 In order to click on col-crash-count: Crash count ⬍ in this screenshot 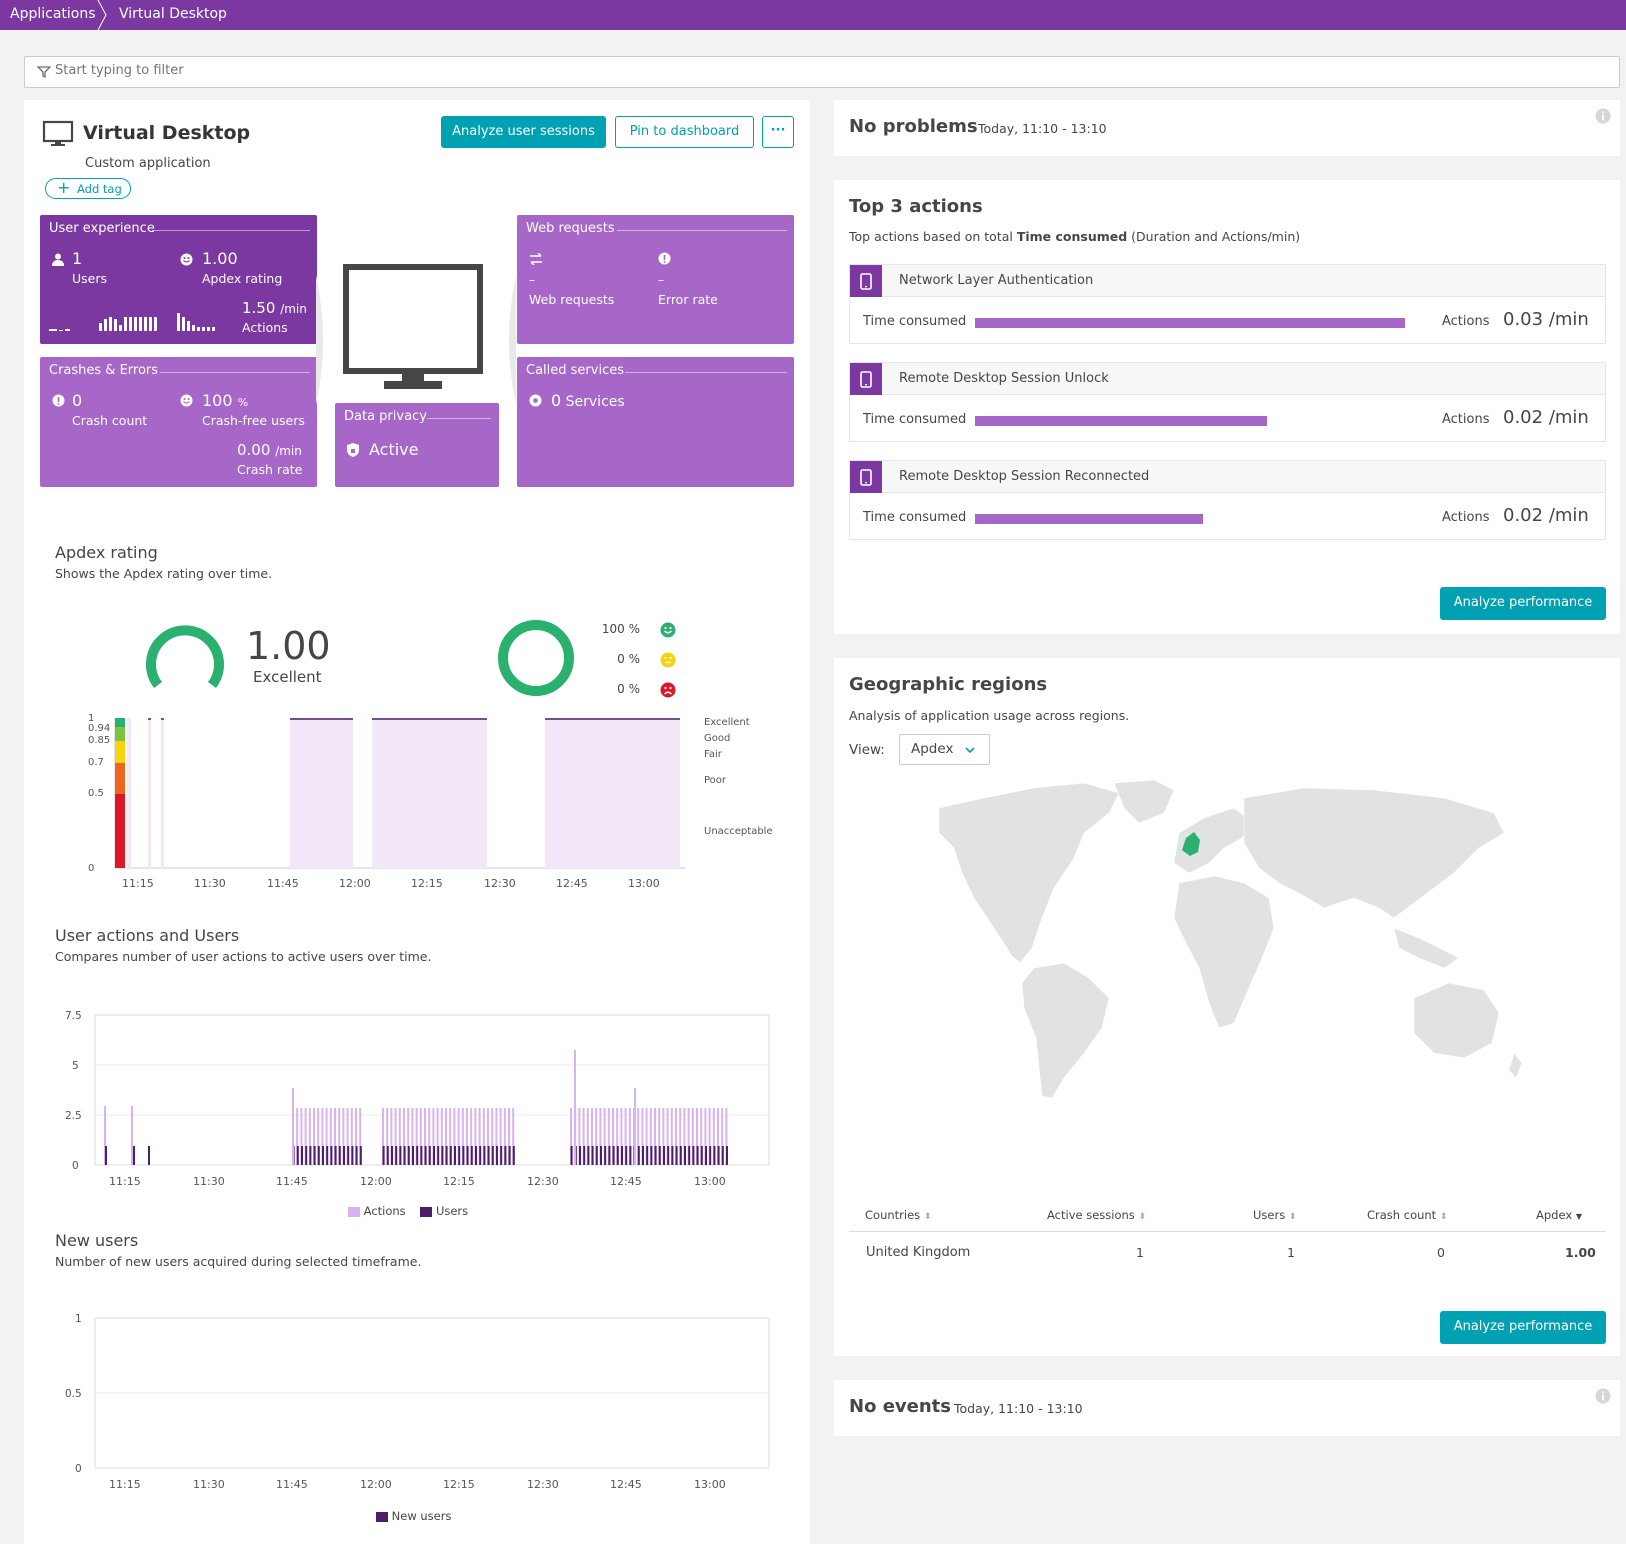, I will do `click(1407, 1215)`.